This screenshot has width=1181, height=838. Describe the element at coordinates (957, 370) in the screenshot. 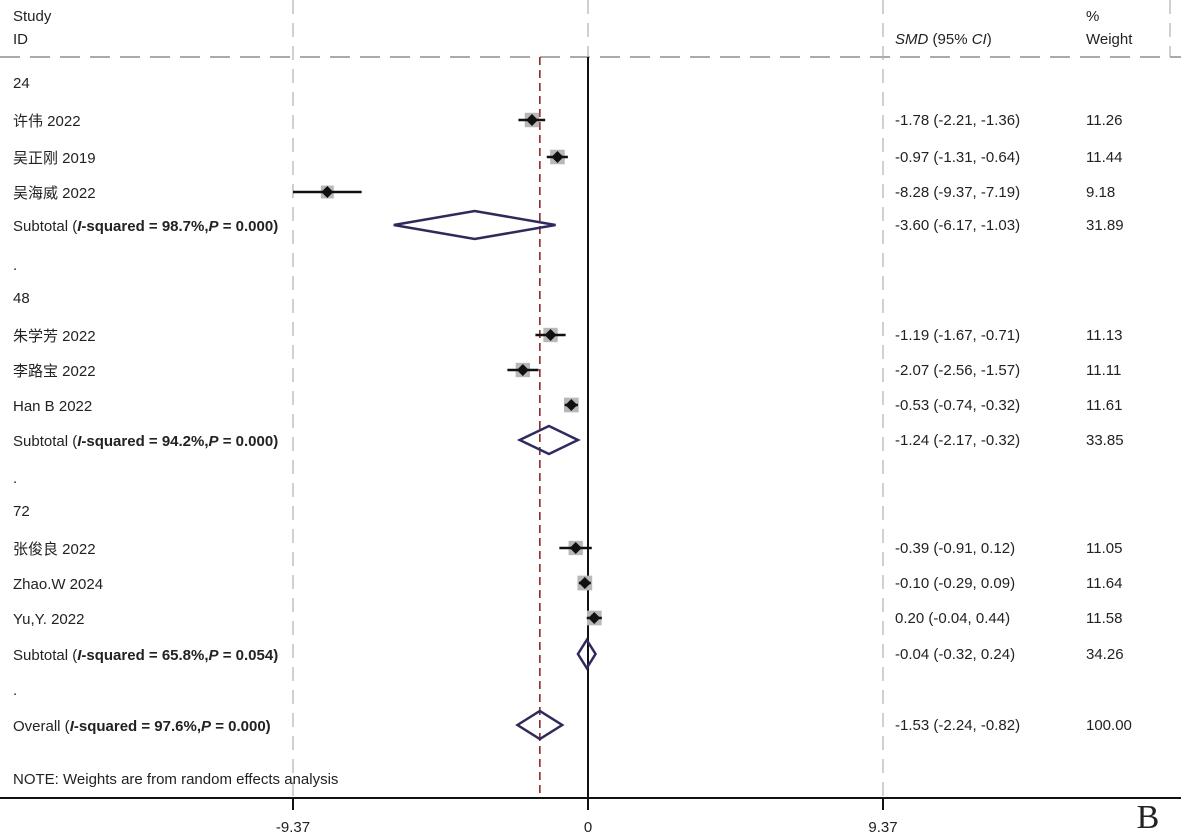

I see `effect-ci-text: -2.07 (-2.56, -1.57)` at that location.